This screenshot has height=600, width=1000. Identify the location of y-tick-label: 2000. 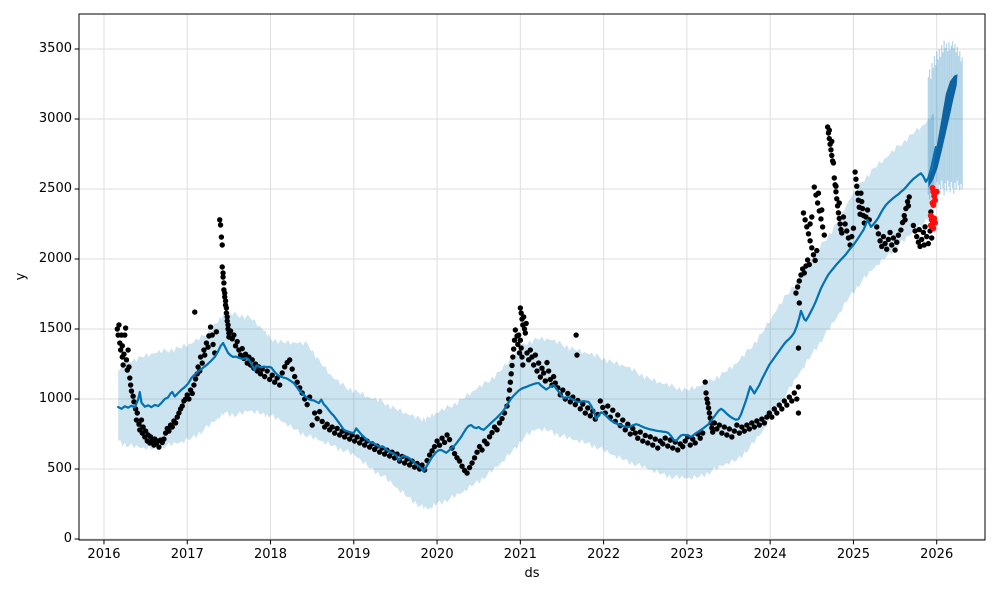
(55, 258).